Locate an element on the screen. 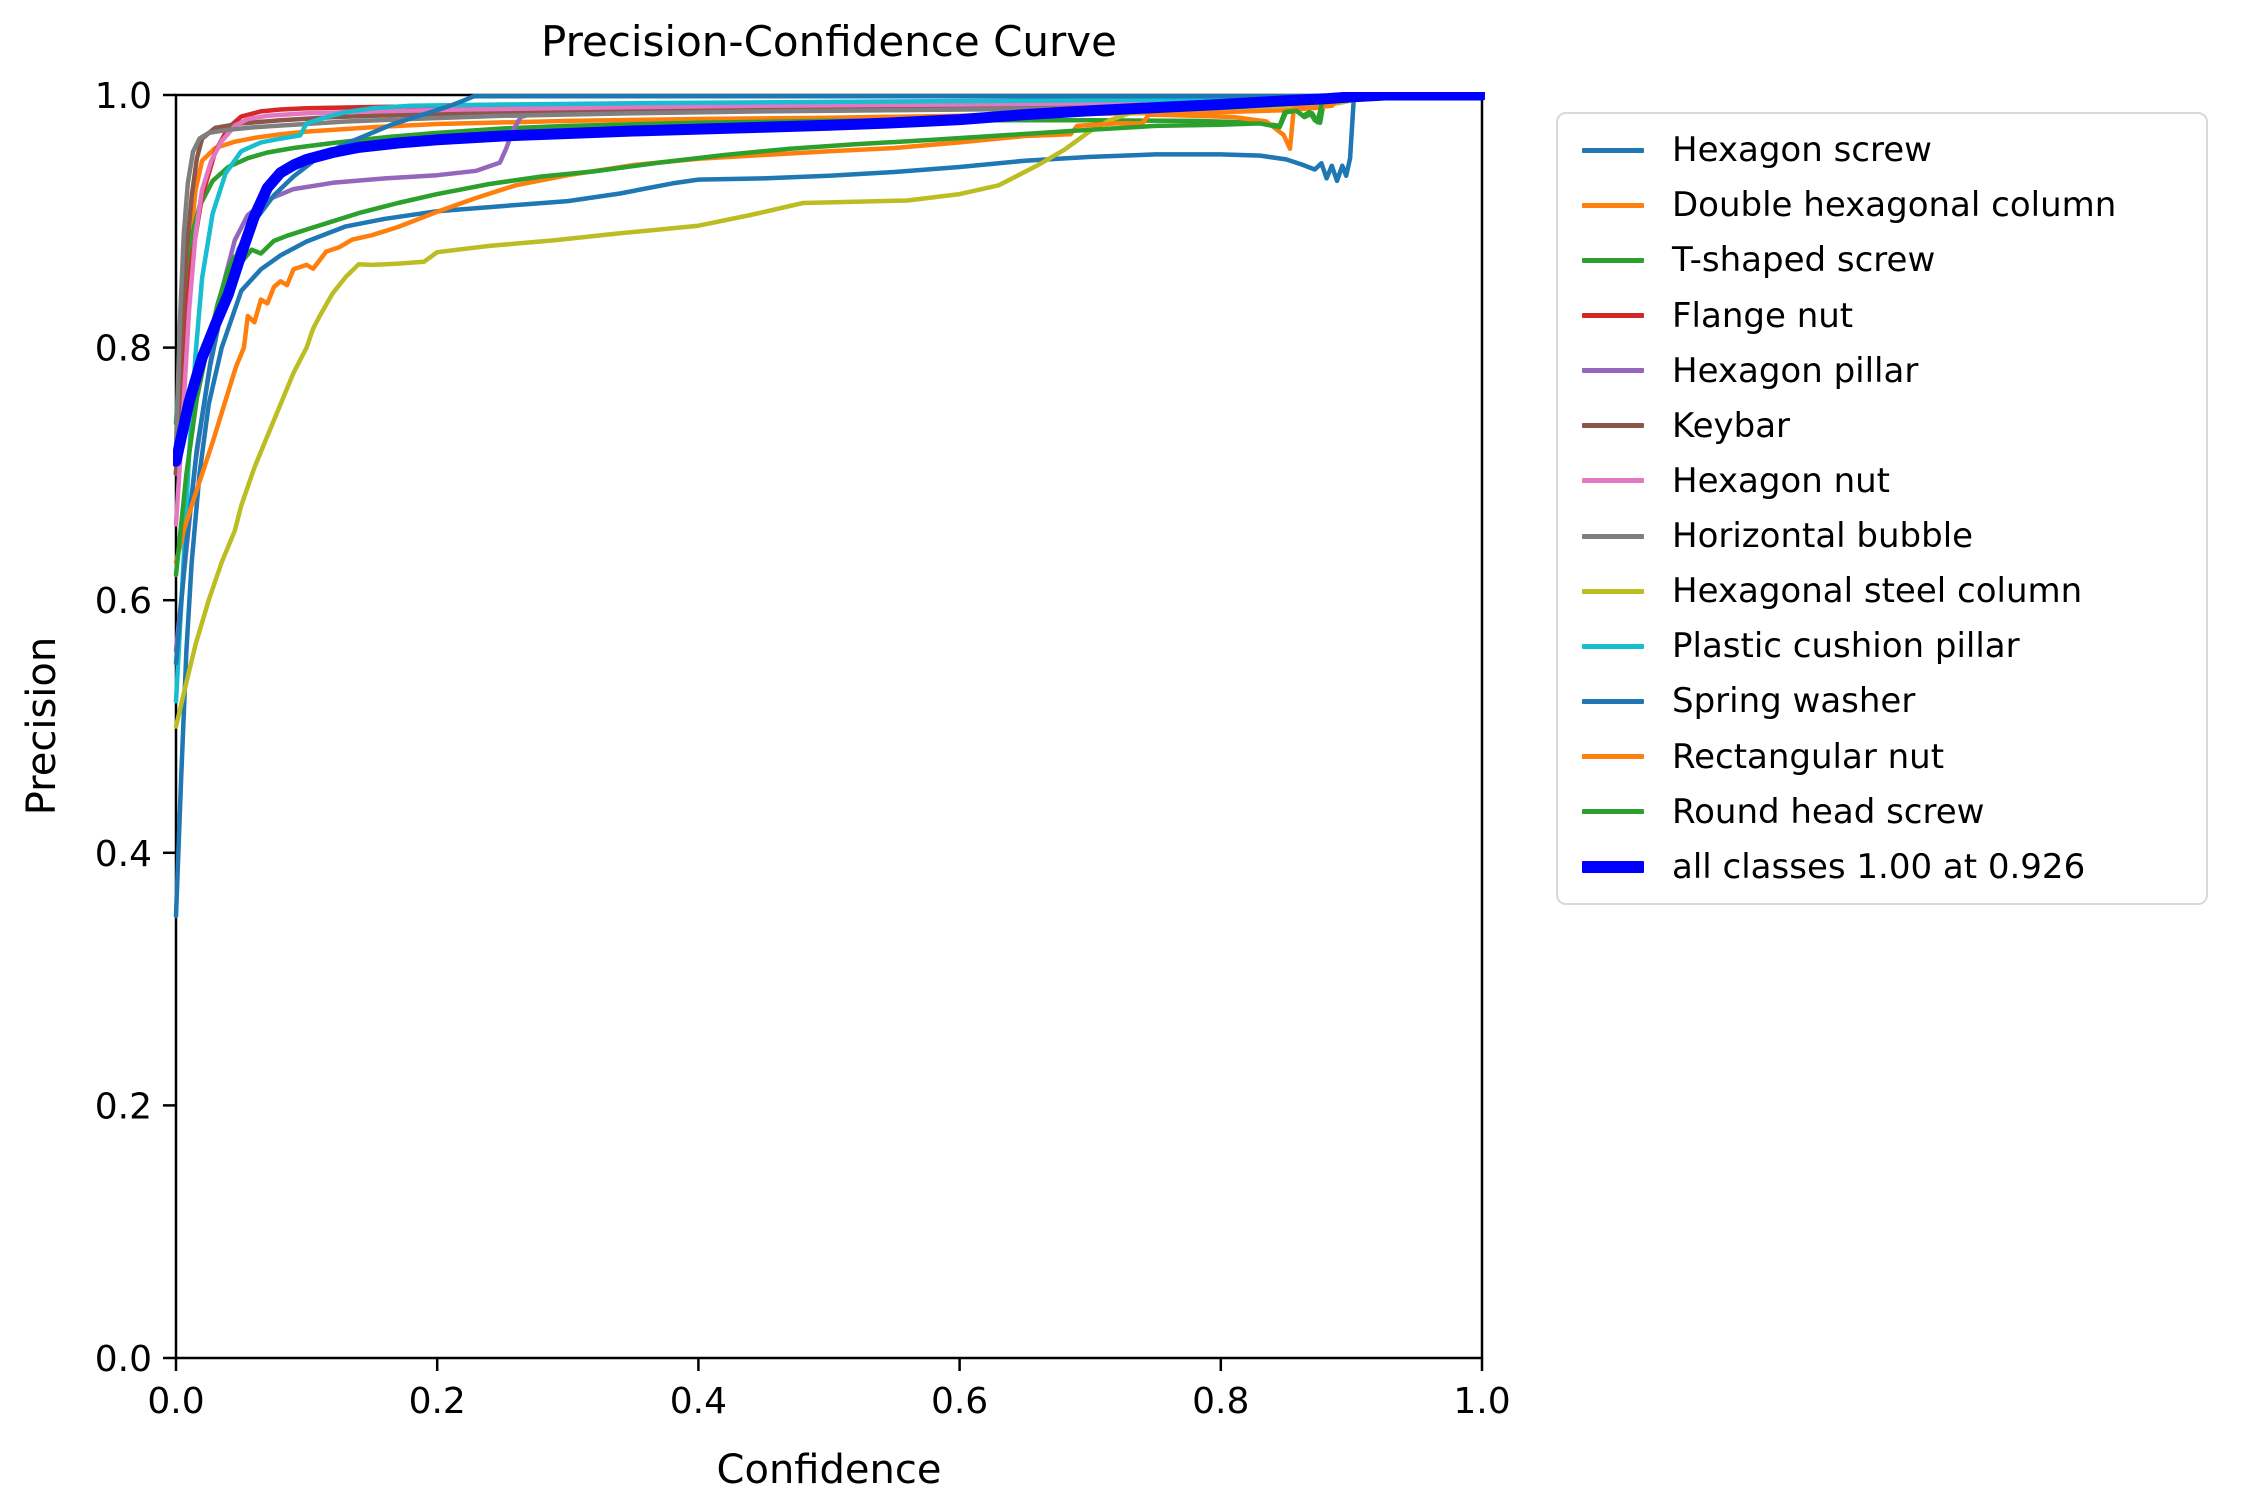 The height and width of the screenshot is (1504, 2250). y-tick-label: 0.2 is located at coordinates (123, 1106).